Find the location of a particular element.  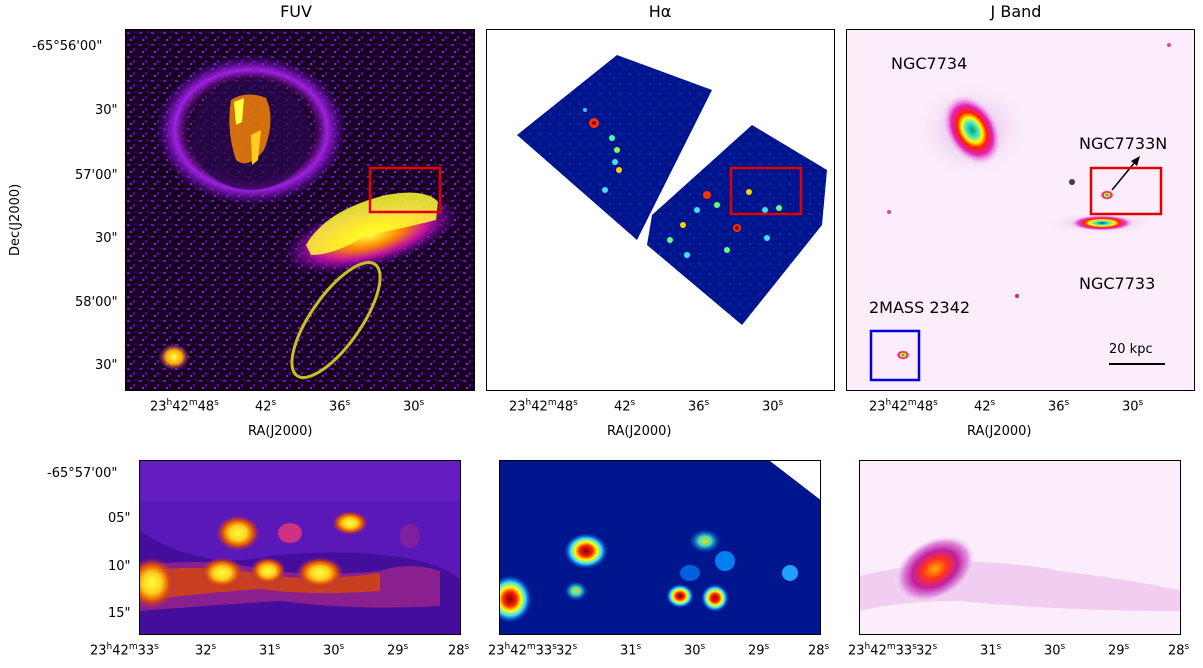

dec-tick: 57'00" is located at coordinates (96, 175).